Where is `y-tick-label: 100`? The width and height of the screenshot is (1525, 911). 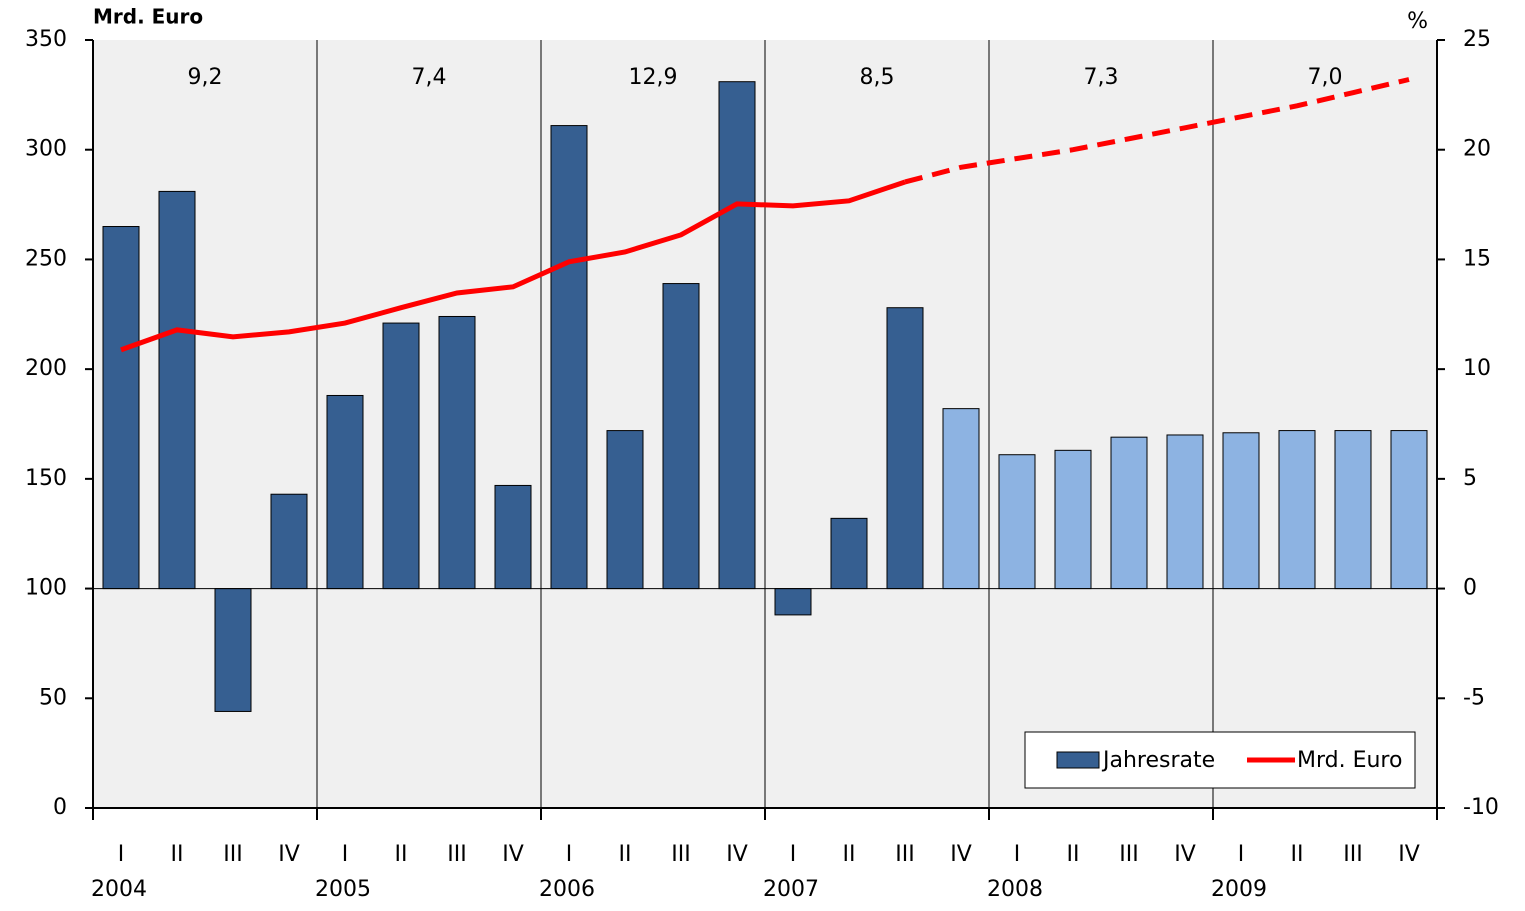 y-tick-label: 100 is located at coordinates (46, 588).